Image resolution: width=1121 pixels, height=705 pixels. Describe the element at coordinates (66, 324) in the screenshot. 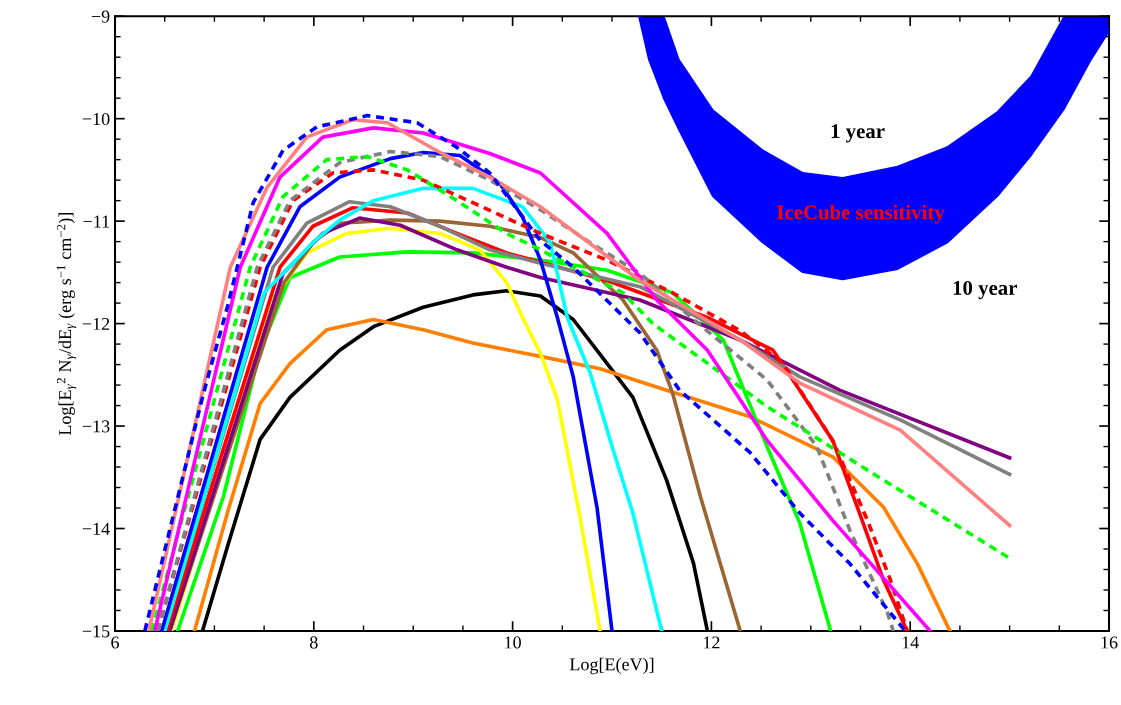

I see `text: Log[E$_{γ}$$^{2}$ N$_{γ}$/dE$_{γ}$ (erg s$^{−1}$ cm$^{−2}$)]` at that location.